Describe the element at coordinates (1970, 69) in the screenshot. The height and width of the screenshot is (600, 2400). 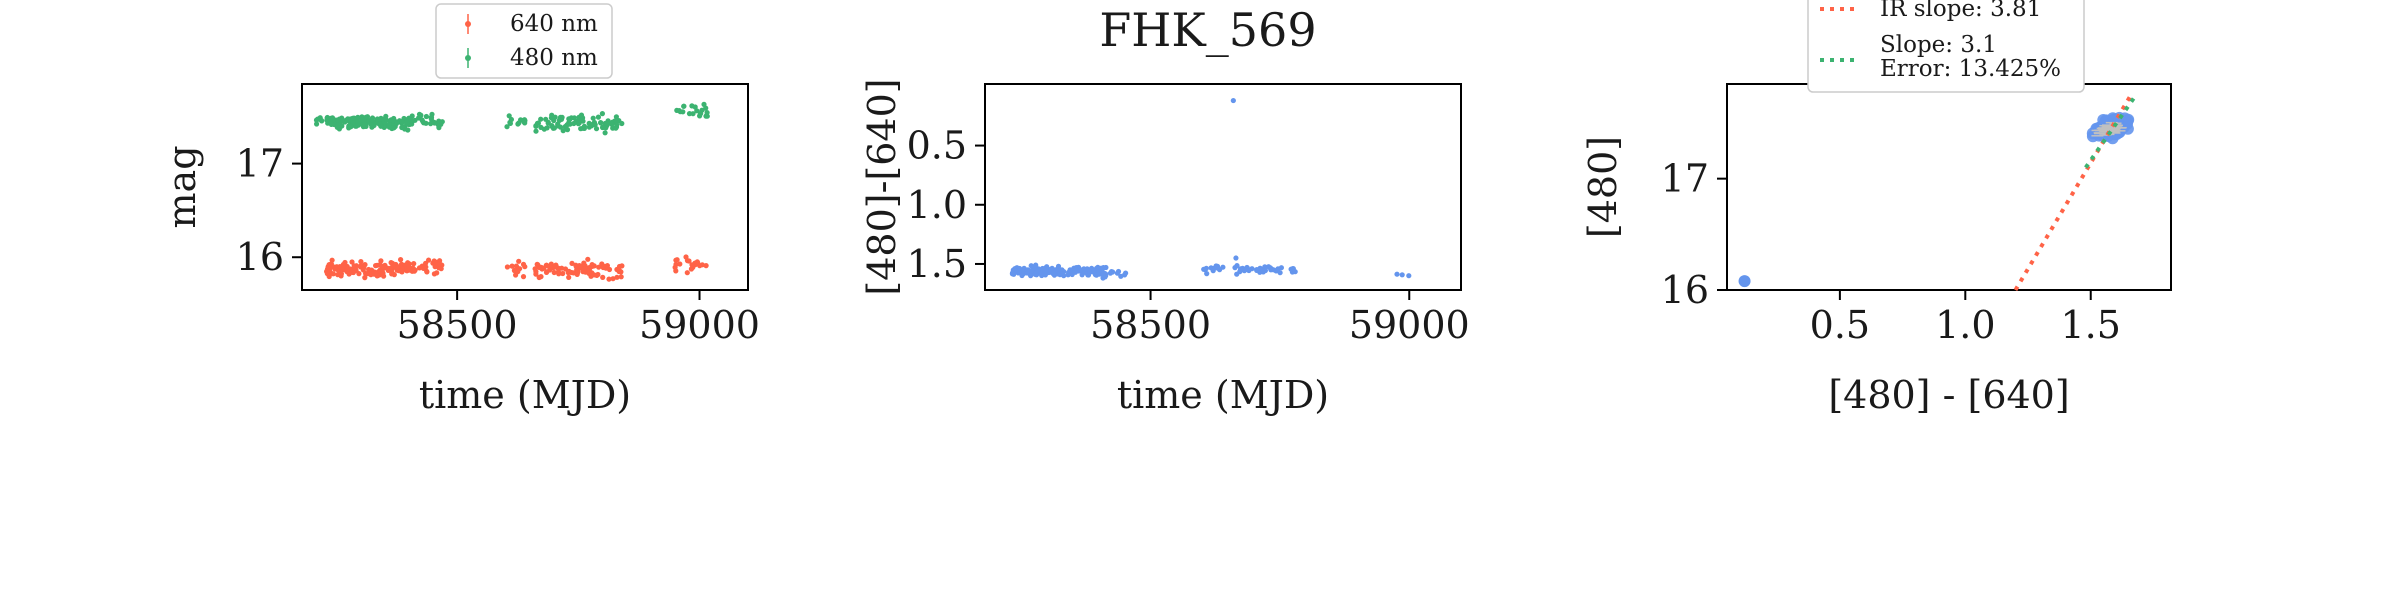
I see `legend-label-slope-line2: Error: 13.425%` at that location.